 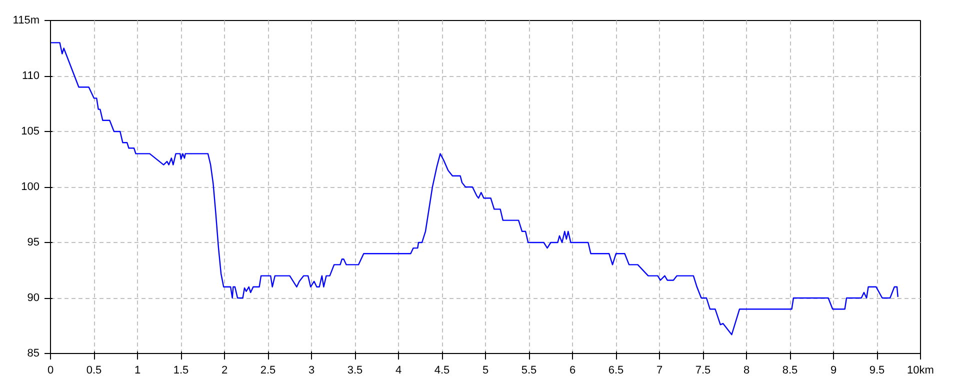 What do you see at coordinates (31, 76) in the screenshot?
I see `y-tick-label: 110` at bounding box center [31, 76].